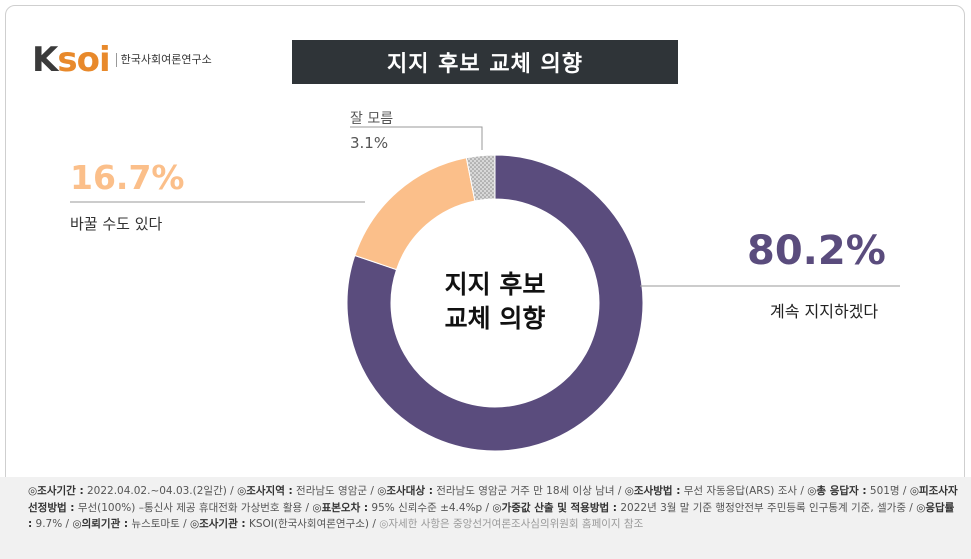  What do you see at coordinates (372, 119) in the screenshot?
I see `slice-label-unsure: 잘 모름` at bounding box center [372, 119].